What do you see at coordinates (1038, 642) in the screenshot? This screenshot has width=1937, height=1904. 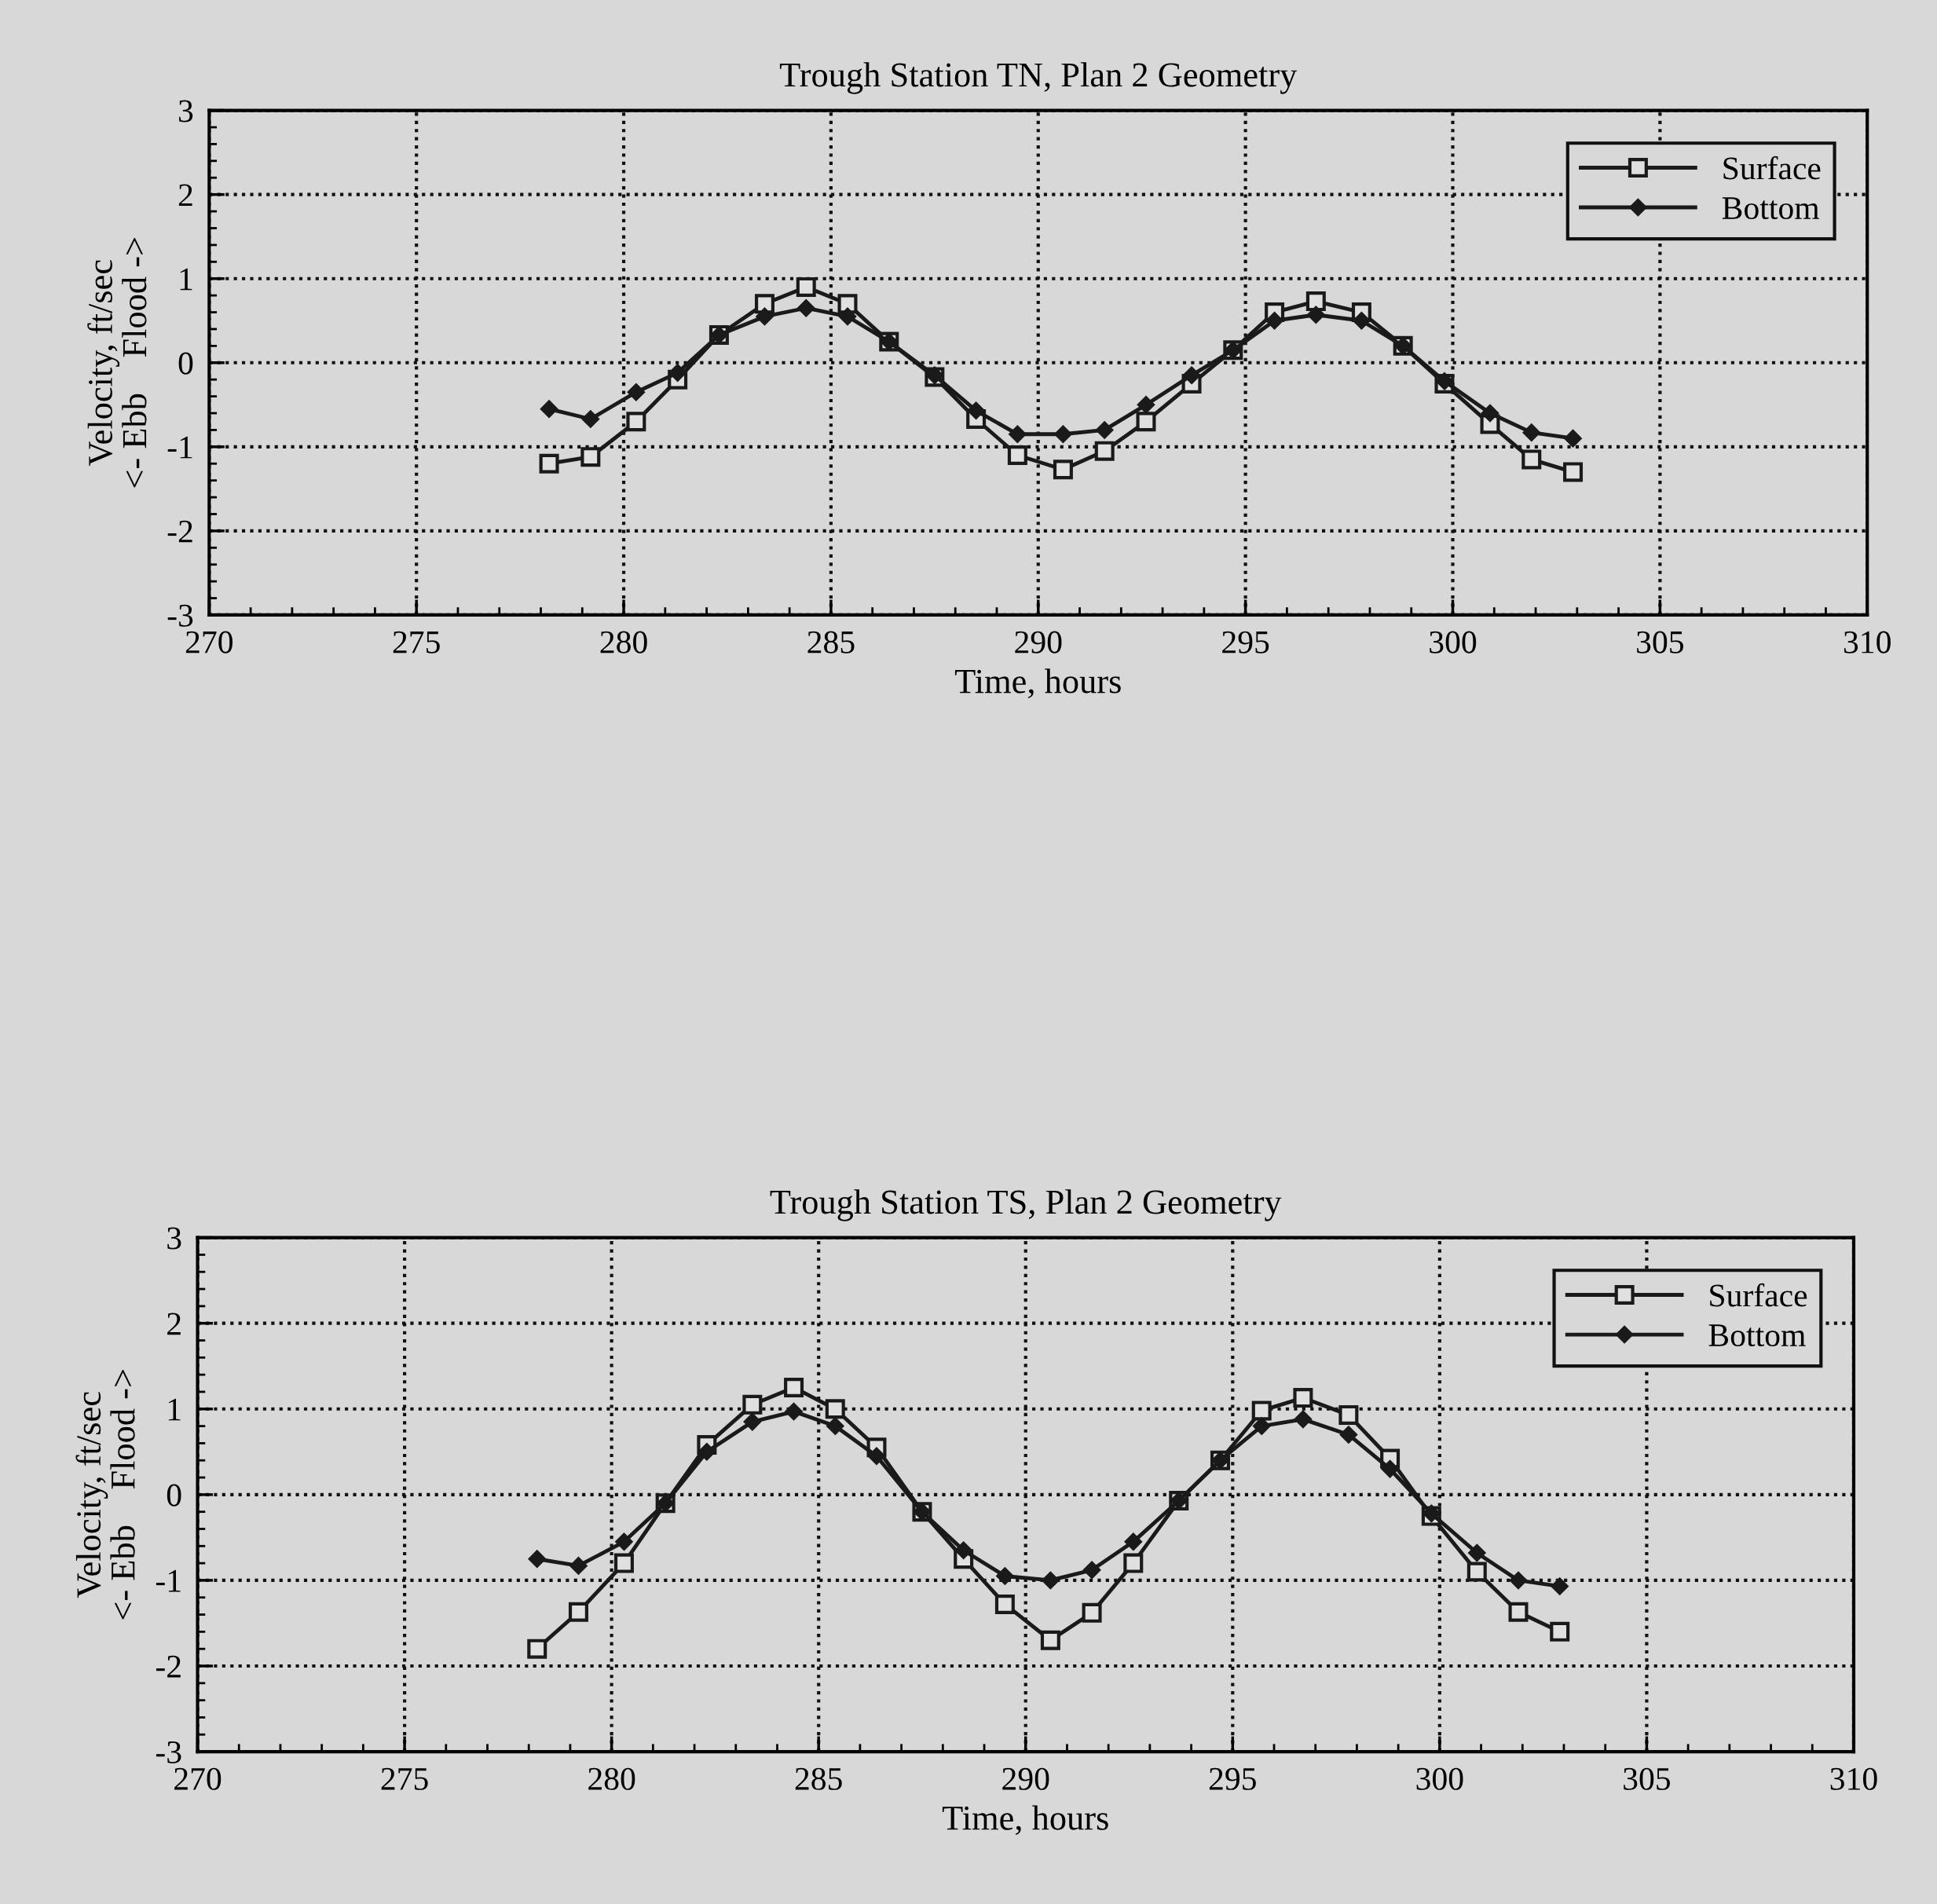 I see `x-tick-label: 290` at bounding box center [1038, 642].